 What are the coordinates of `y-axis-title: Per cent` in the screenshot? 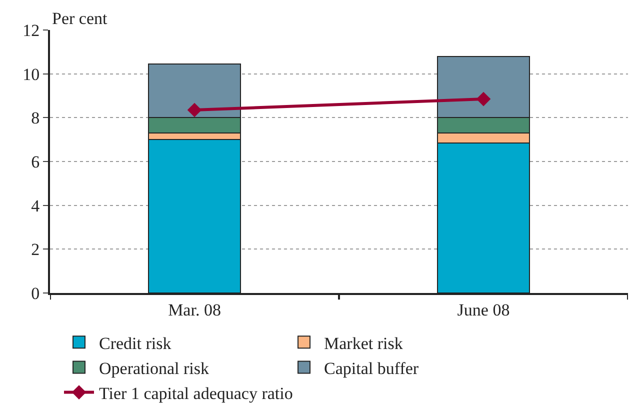 It's located at (80, 18).